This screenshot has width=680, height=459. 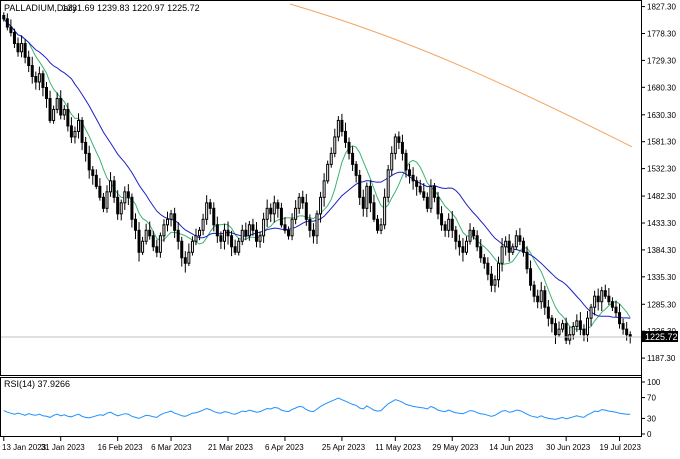 I want to click on price-tick-label: 1285.30, so click(x=661, y=304).